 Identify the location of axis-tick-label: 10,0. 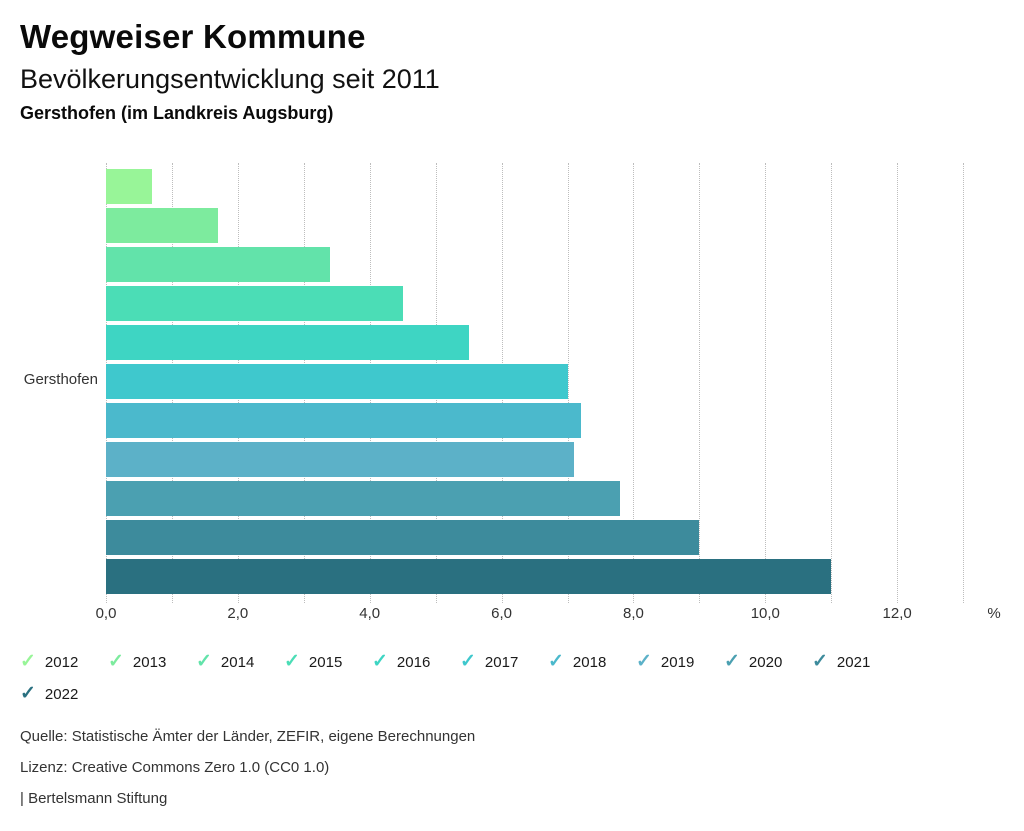
(765, 613).